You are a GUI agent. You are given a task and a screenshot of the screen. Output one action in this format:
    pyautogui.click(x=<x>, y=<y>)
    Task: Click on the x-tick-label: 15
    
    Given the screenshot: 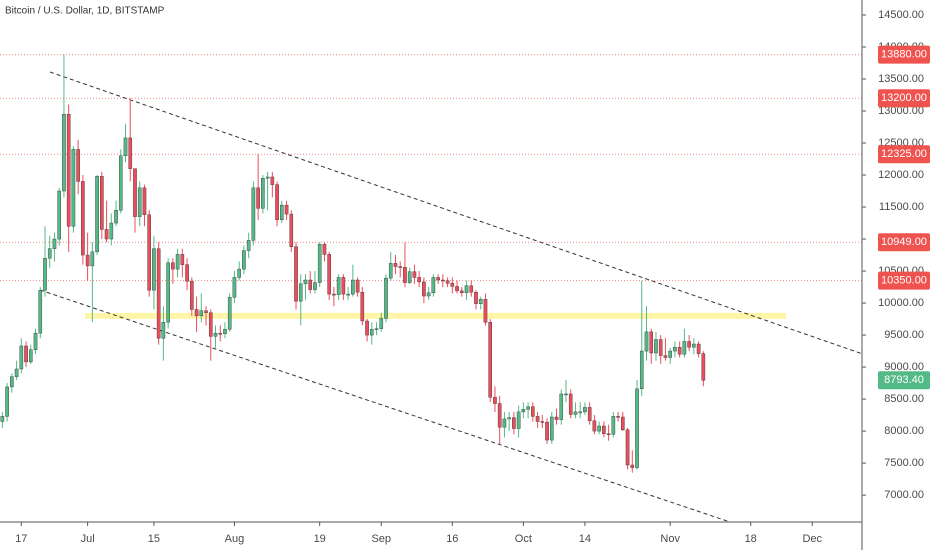 What is the action you would take?
    pyautogui.click(x=154, y=539)
    